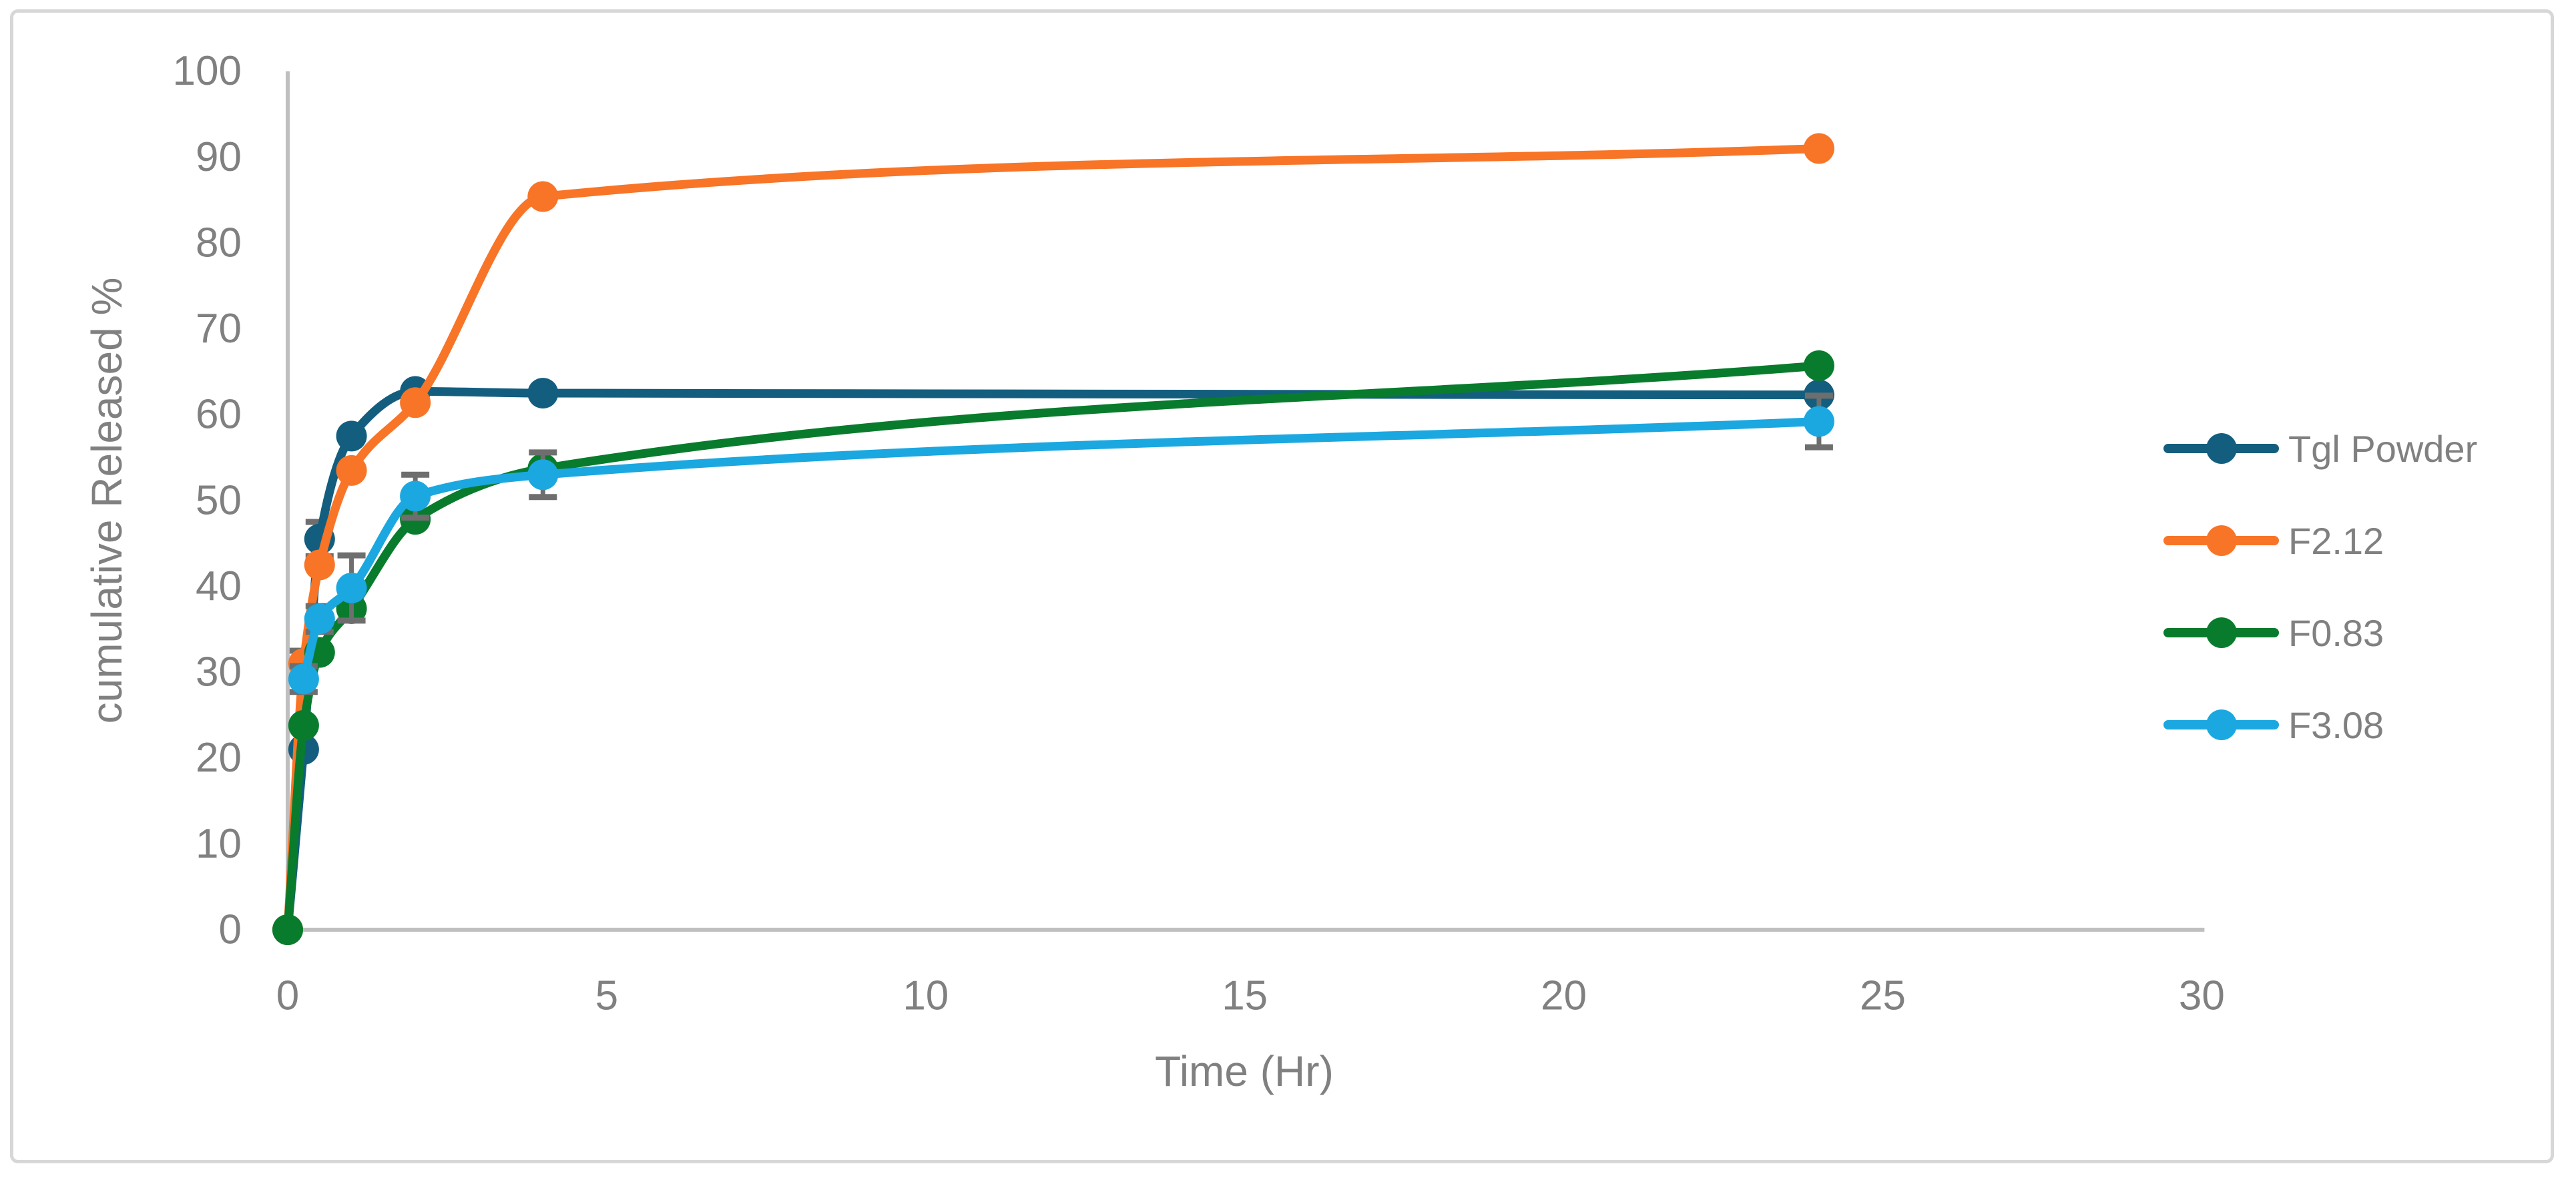 Image resolution: width=2576 pixels, height=1182 pixels. What do you see at coordinates (287, 996) in the screenshot?
I see `x-tick-label: 0` at bounding box center [287, 996].